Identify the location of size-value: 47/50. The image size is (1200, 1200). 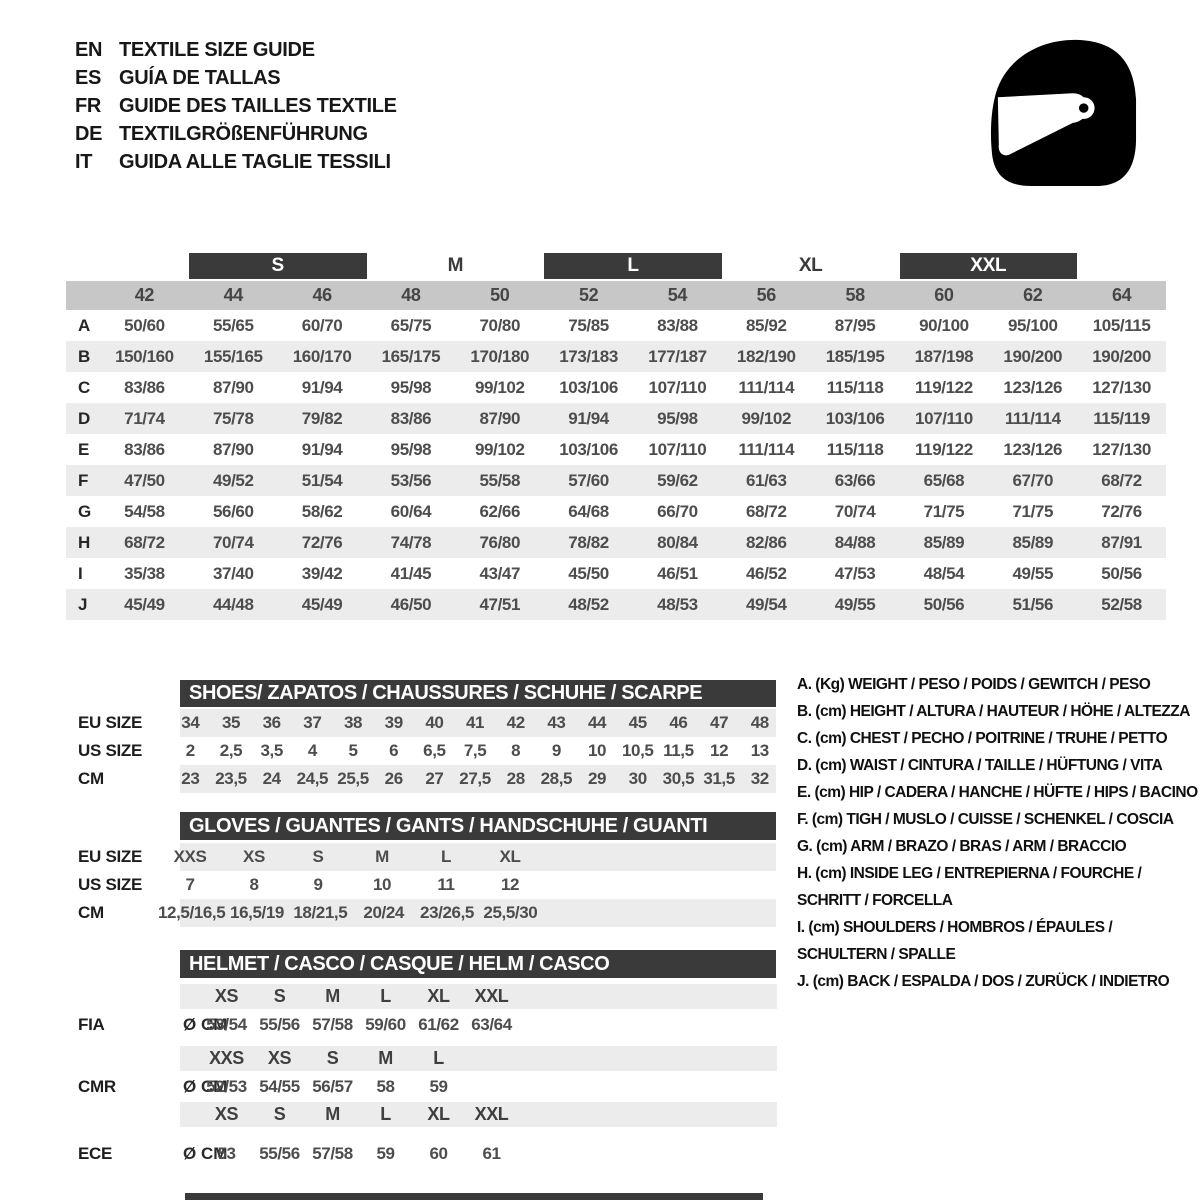
(144, 480).